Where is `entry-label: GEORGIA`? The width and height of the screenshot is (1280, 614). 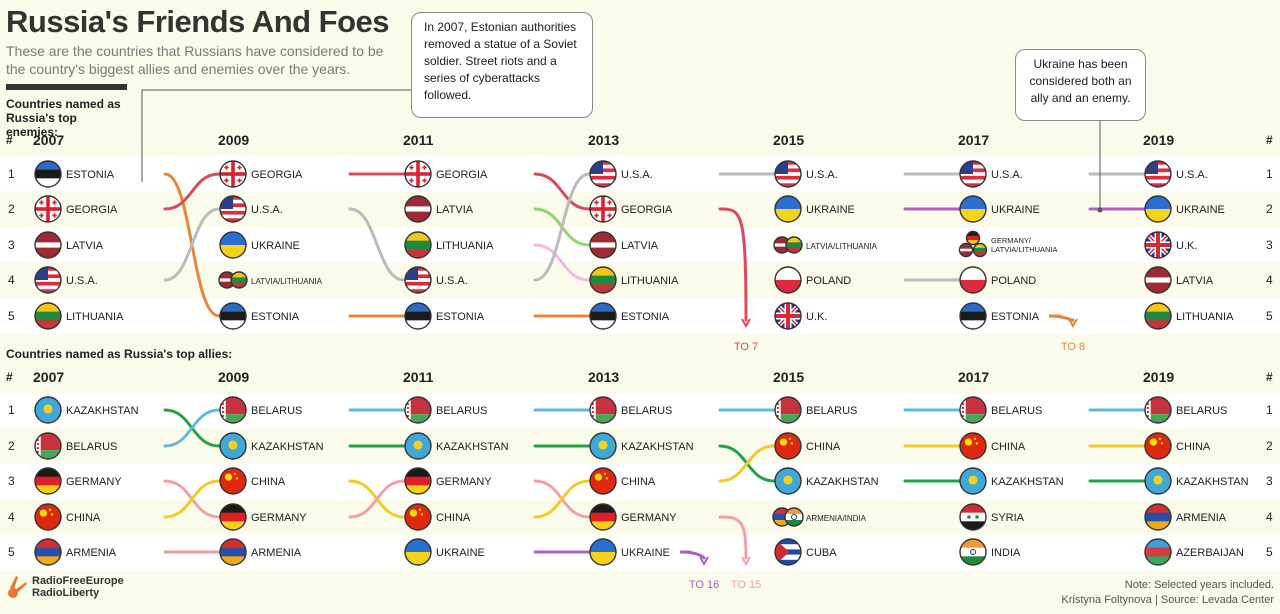 entry-label: GEORGIA is located at coordinates (647, 210).